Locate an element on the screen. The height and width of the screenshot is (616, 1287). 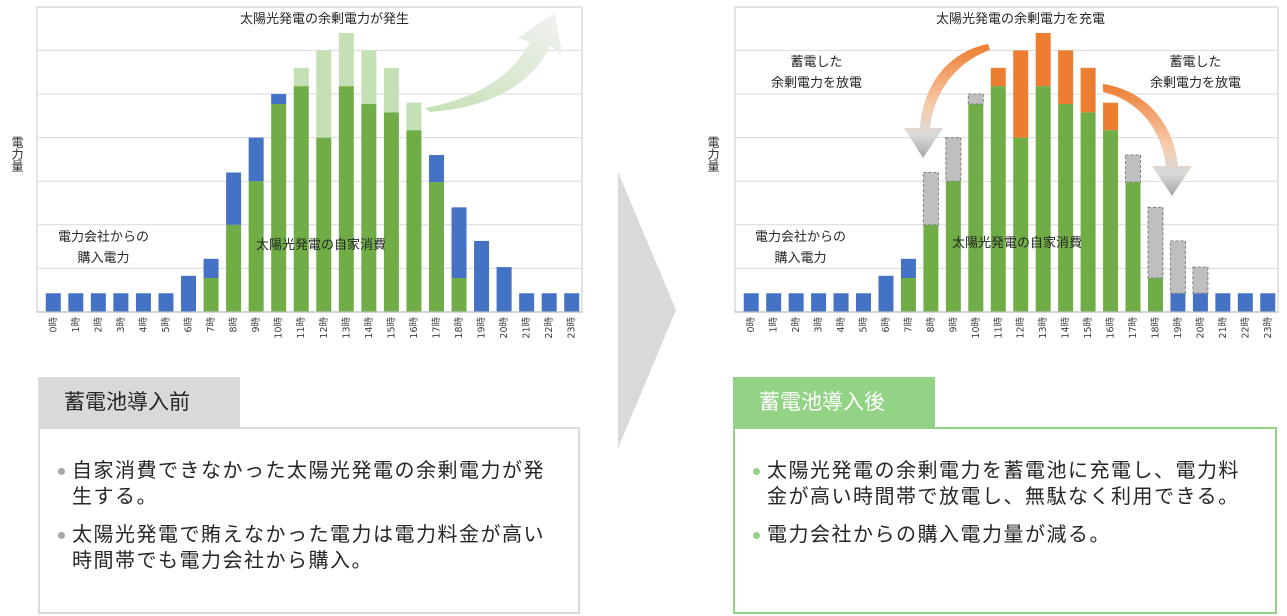
self-consumption-annotation: 太陽光発電の自家消費 is located at coordinates (1017, 243).